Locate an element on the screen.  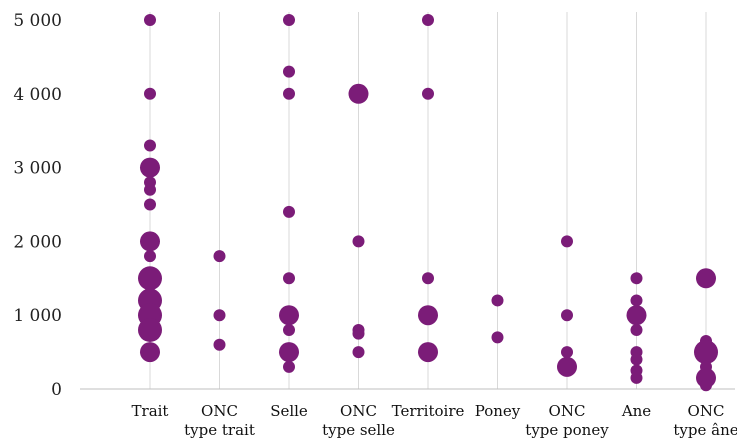
y-tick-label: 0 is located at coordinates (56, 390).